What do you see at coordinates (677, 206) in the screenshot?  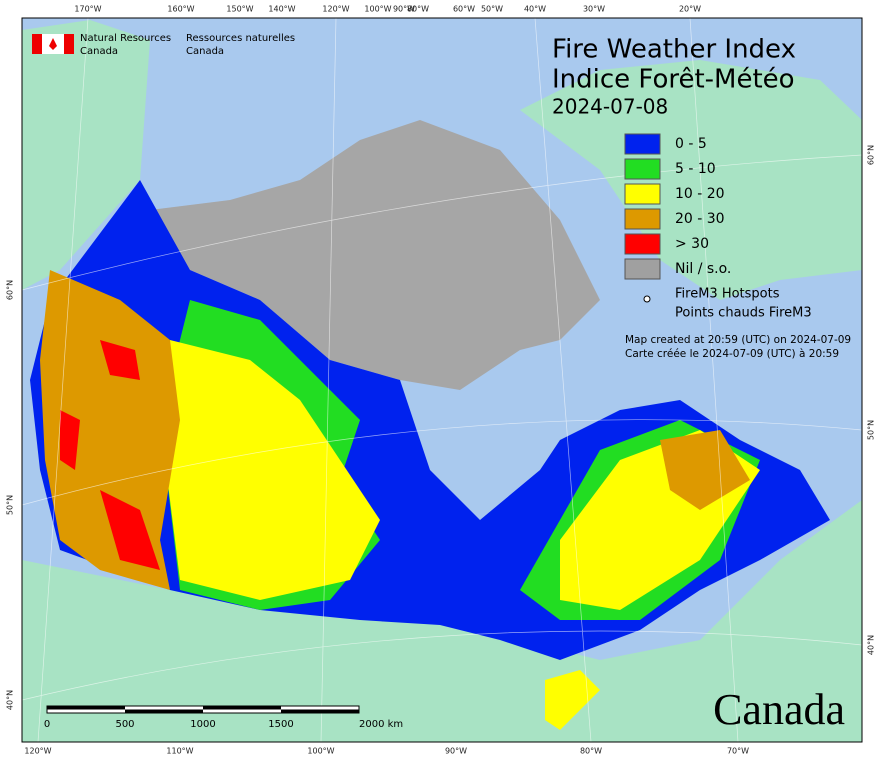 I see `legend: 0 - 5 5 - 10 10 - 20 20 - 30 > 30 Nil / s.o.` at bounding box center [677, 206].